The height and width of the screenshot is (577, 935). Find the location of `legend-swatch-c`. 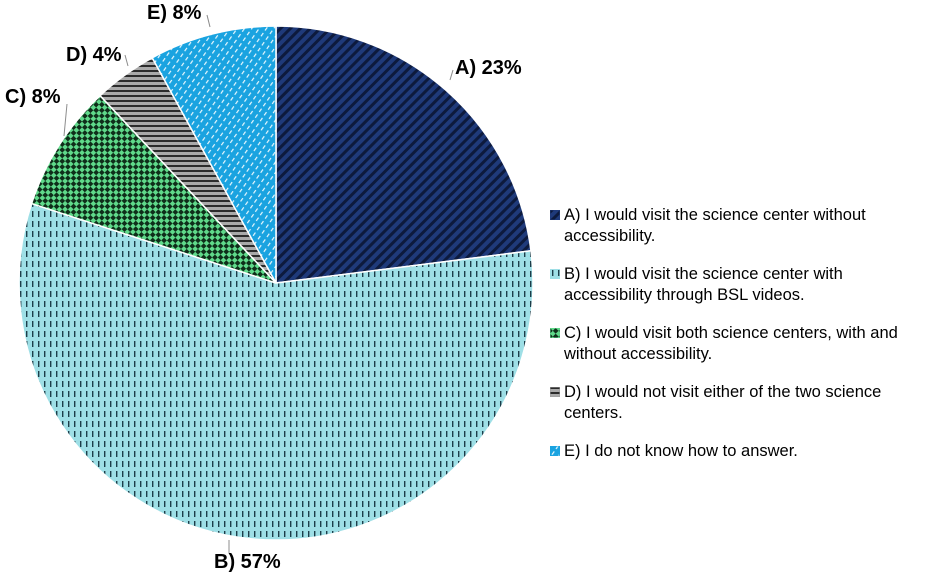

legend-swatch-c is located at coordinates (555, 333).